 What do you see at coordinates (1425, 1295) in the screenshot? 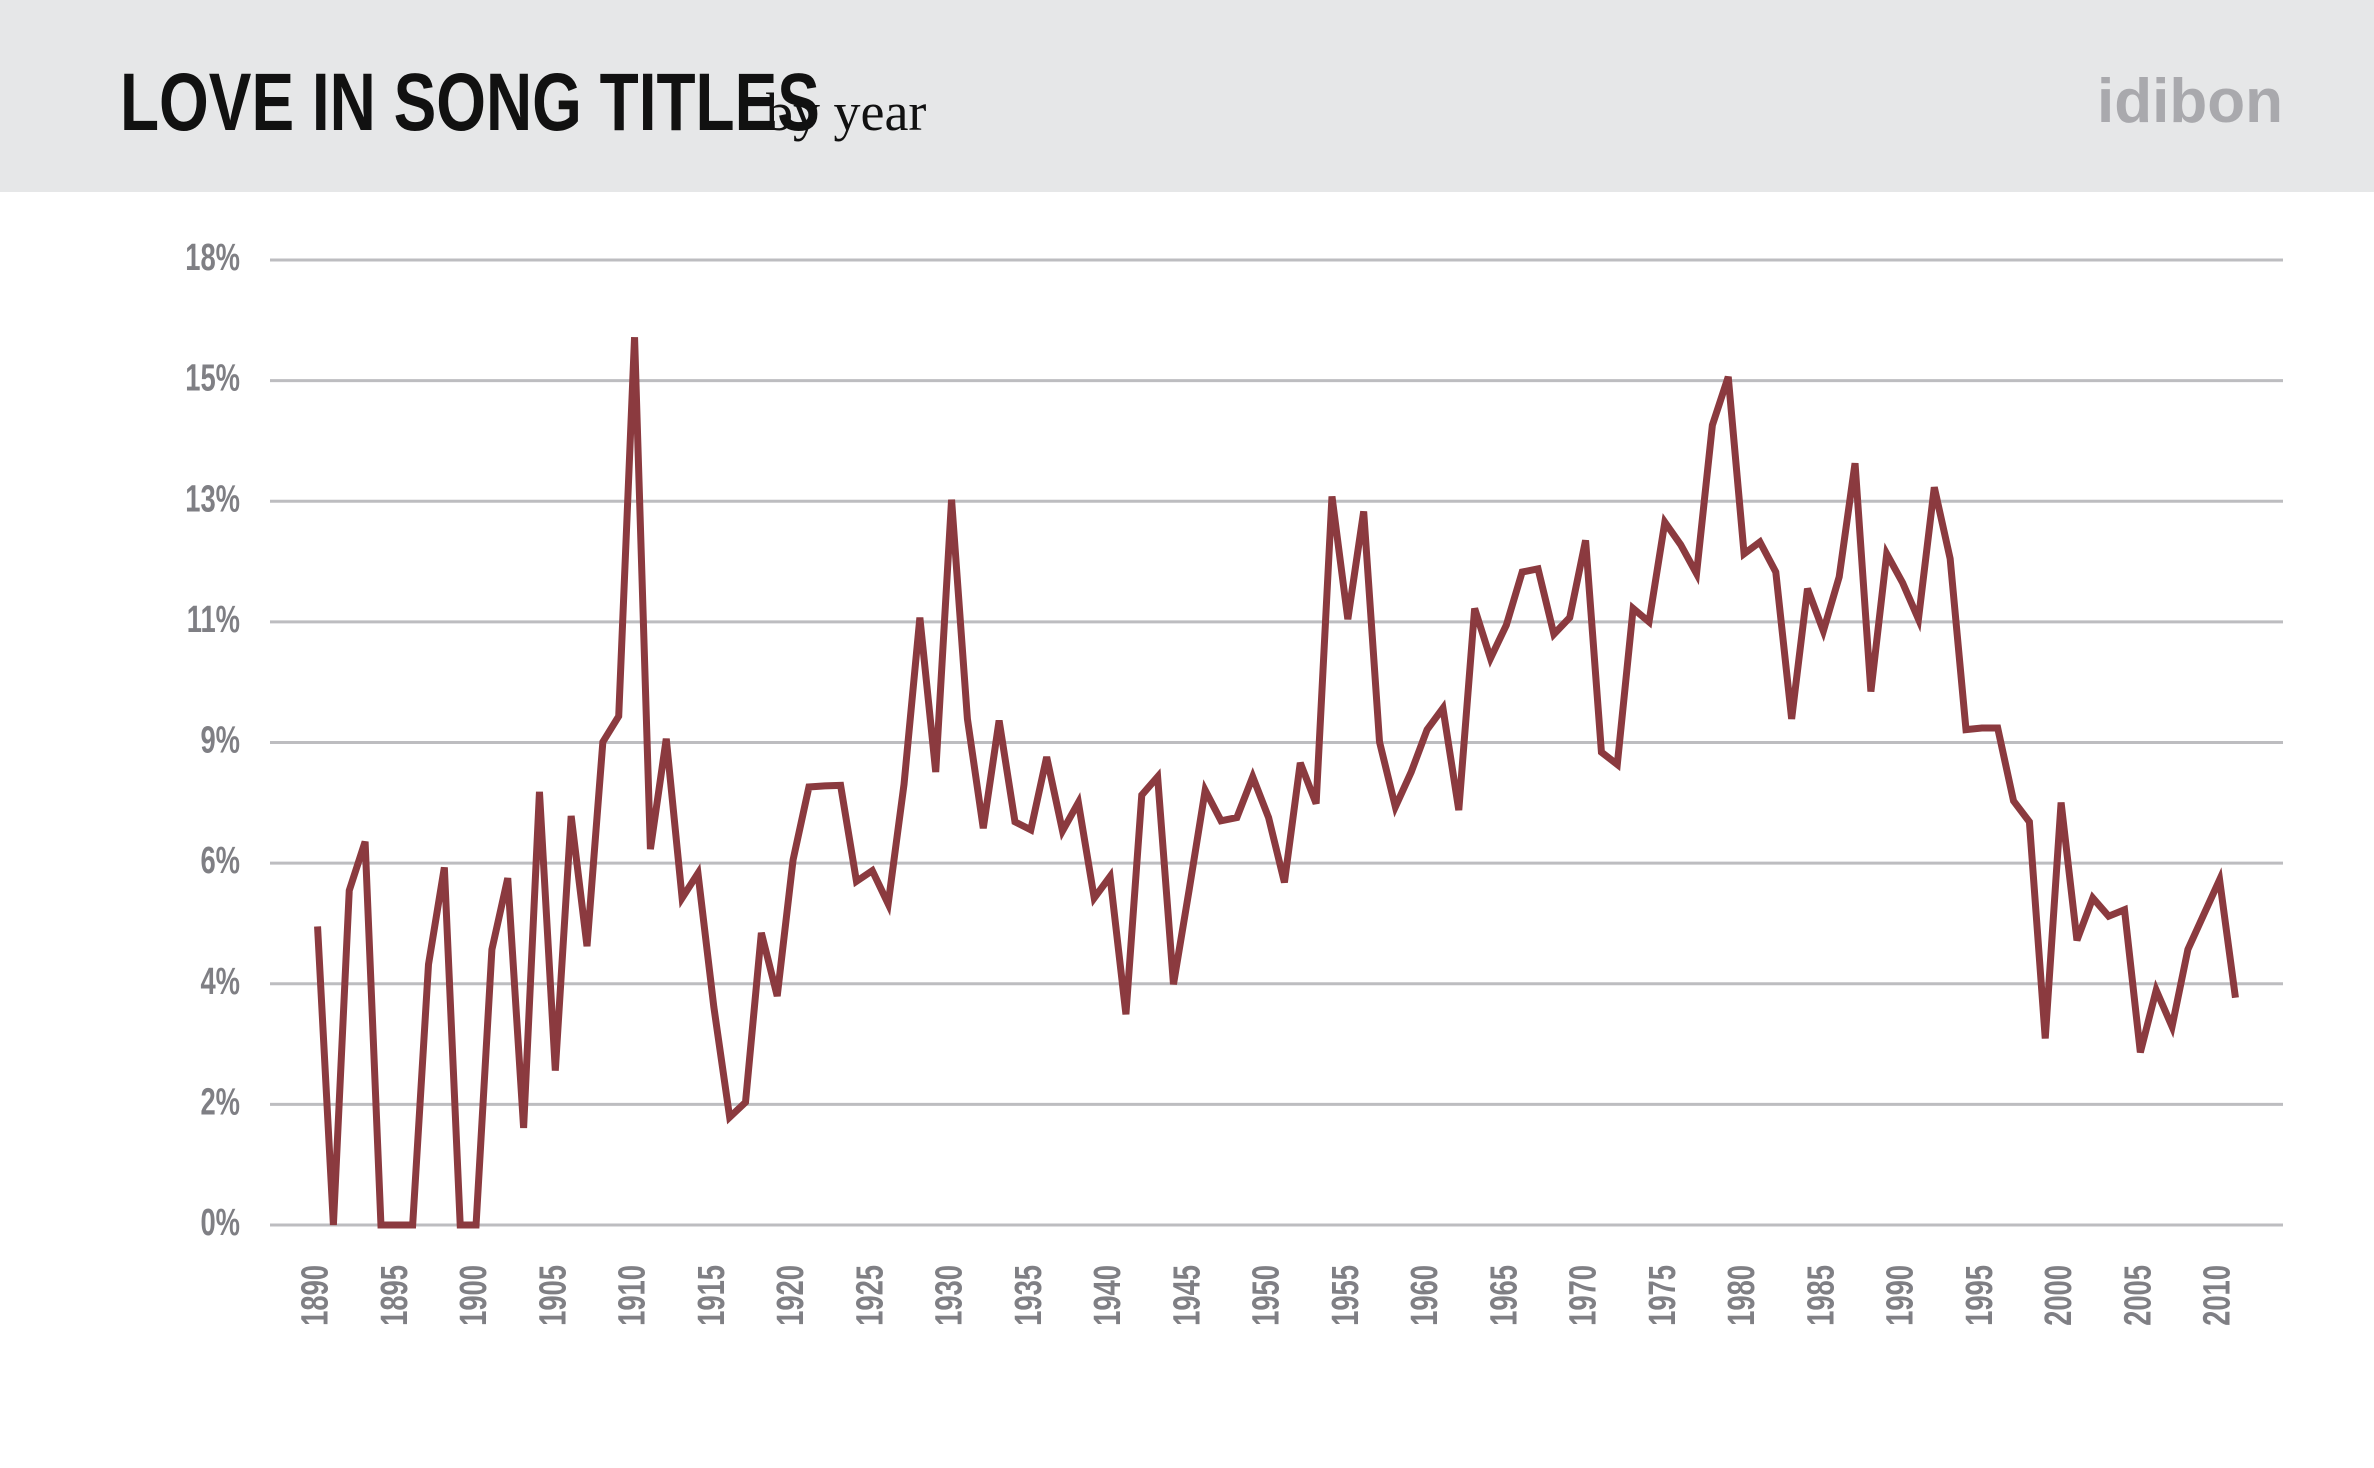
I see `x-tick-label: 1960` at bounding box center [1425, 1295].